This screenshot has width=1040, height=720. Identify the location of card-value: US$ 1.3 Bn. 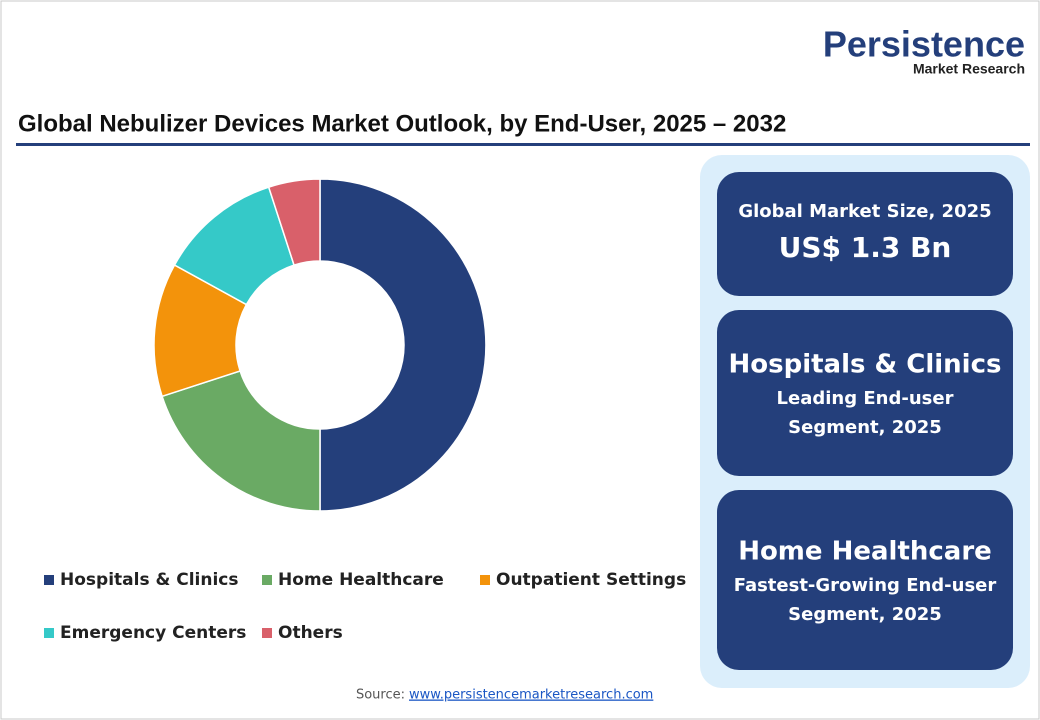
(865, 247).